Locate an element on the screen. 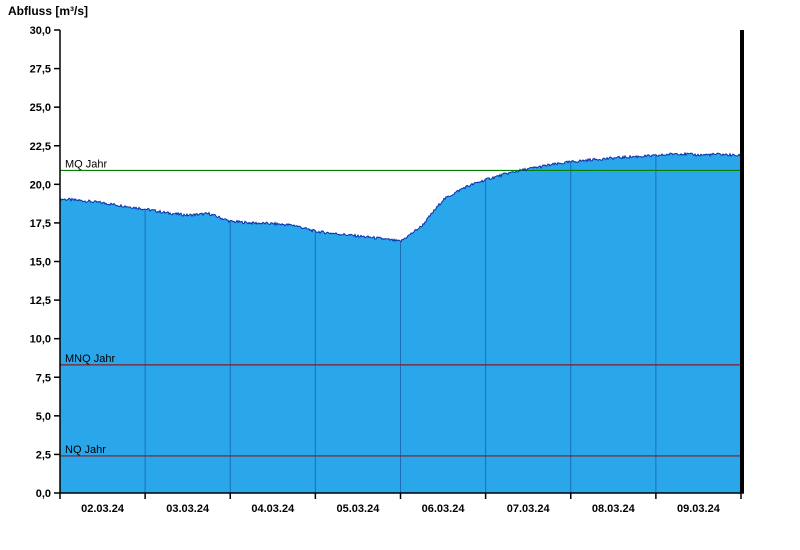 This screenshot has width=800, height=550. y-tick-label: 22,5 is located at coordinates (40, 147).